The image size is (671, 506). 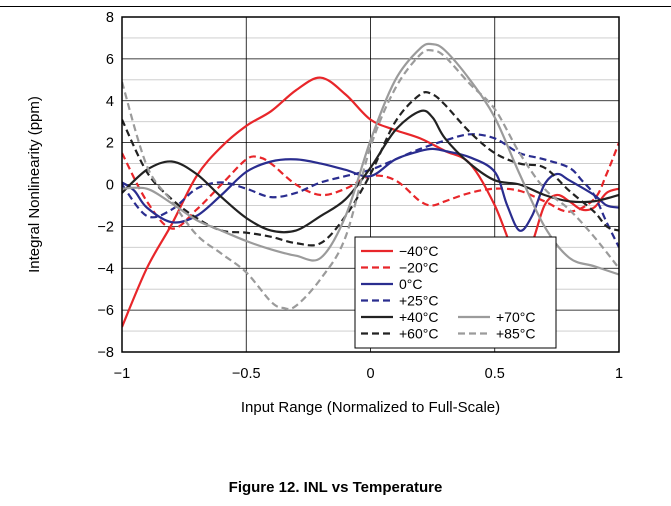 I want to click on legend-label: 0°C, so click(x=411, y=284).